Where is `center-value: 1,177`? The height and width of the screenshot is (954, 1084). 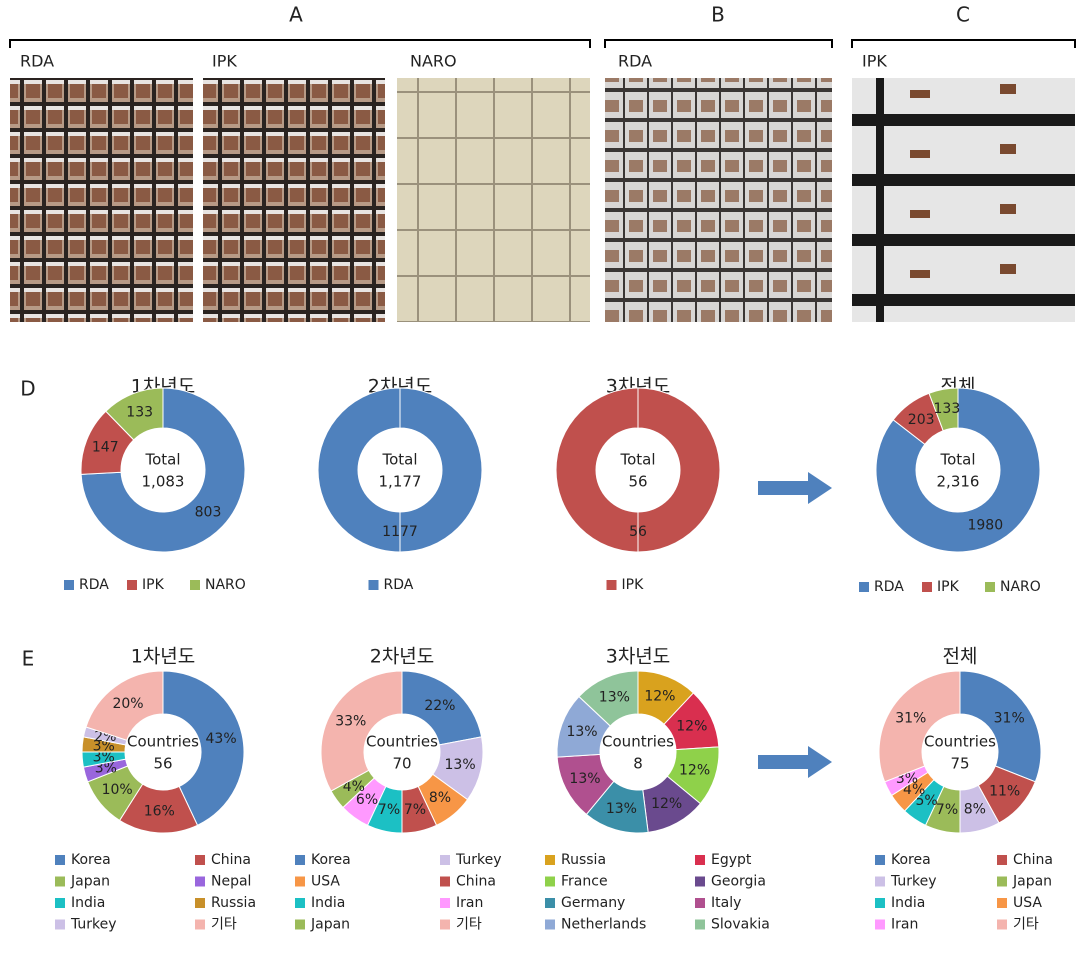 center-value: 1,177 is located at coordinates (400, 482).